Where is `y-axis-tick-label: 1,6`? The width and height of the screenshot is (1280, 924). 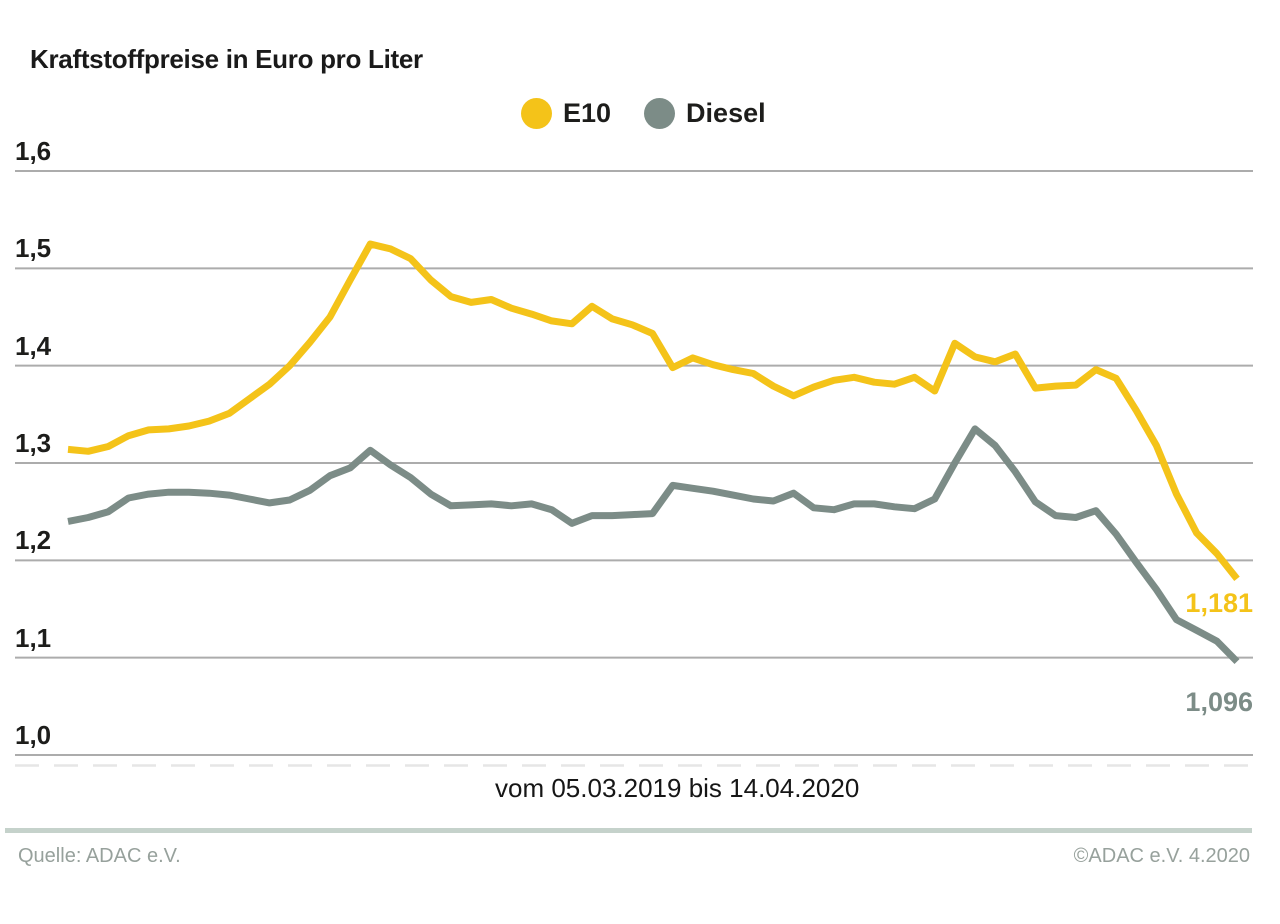
y-axis-tick-label: 1,6 is located at coordinates (33, 151).